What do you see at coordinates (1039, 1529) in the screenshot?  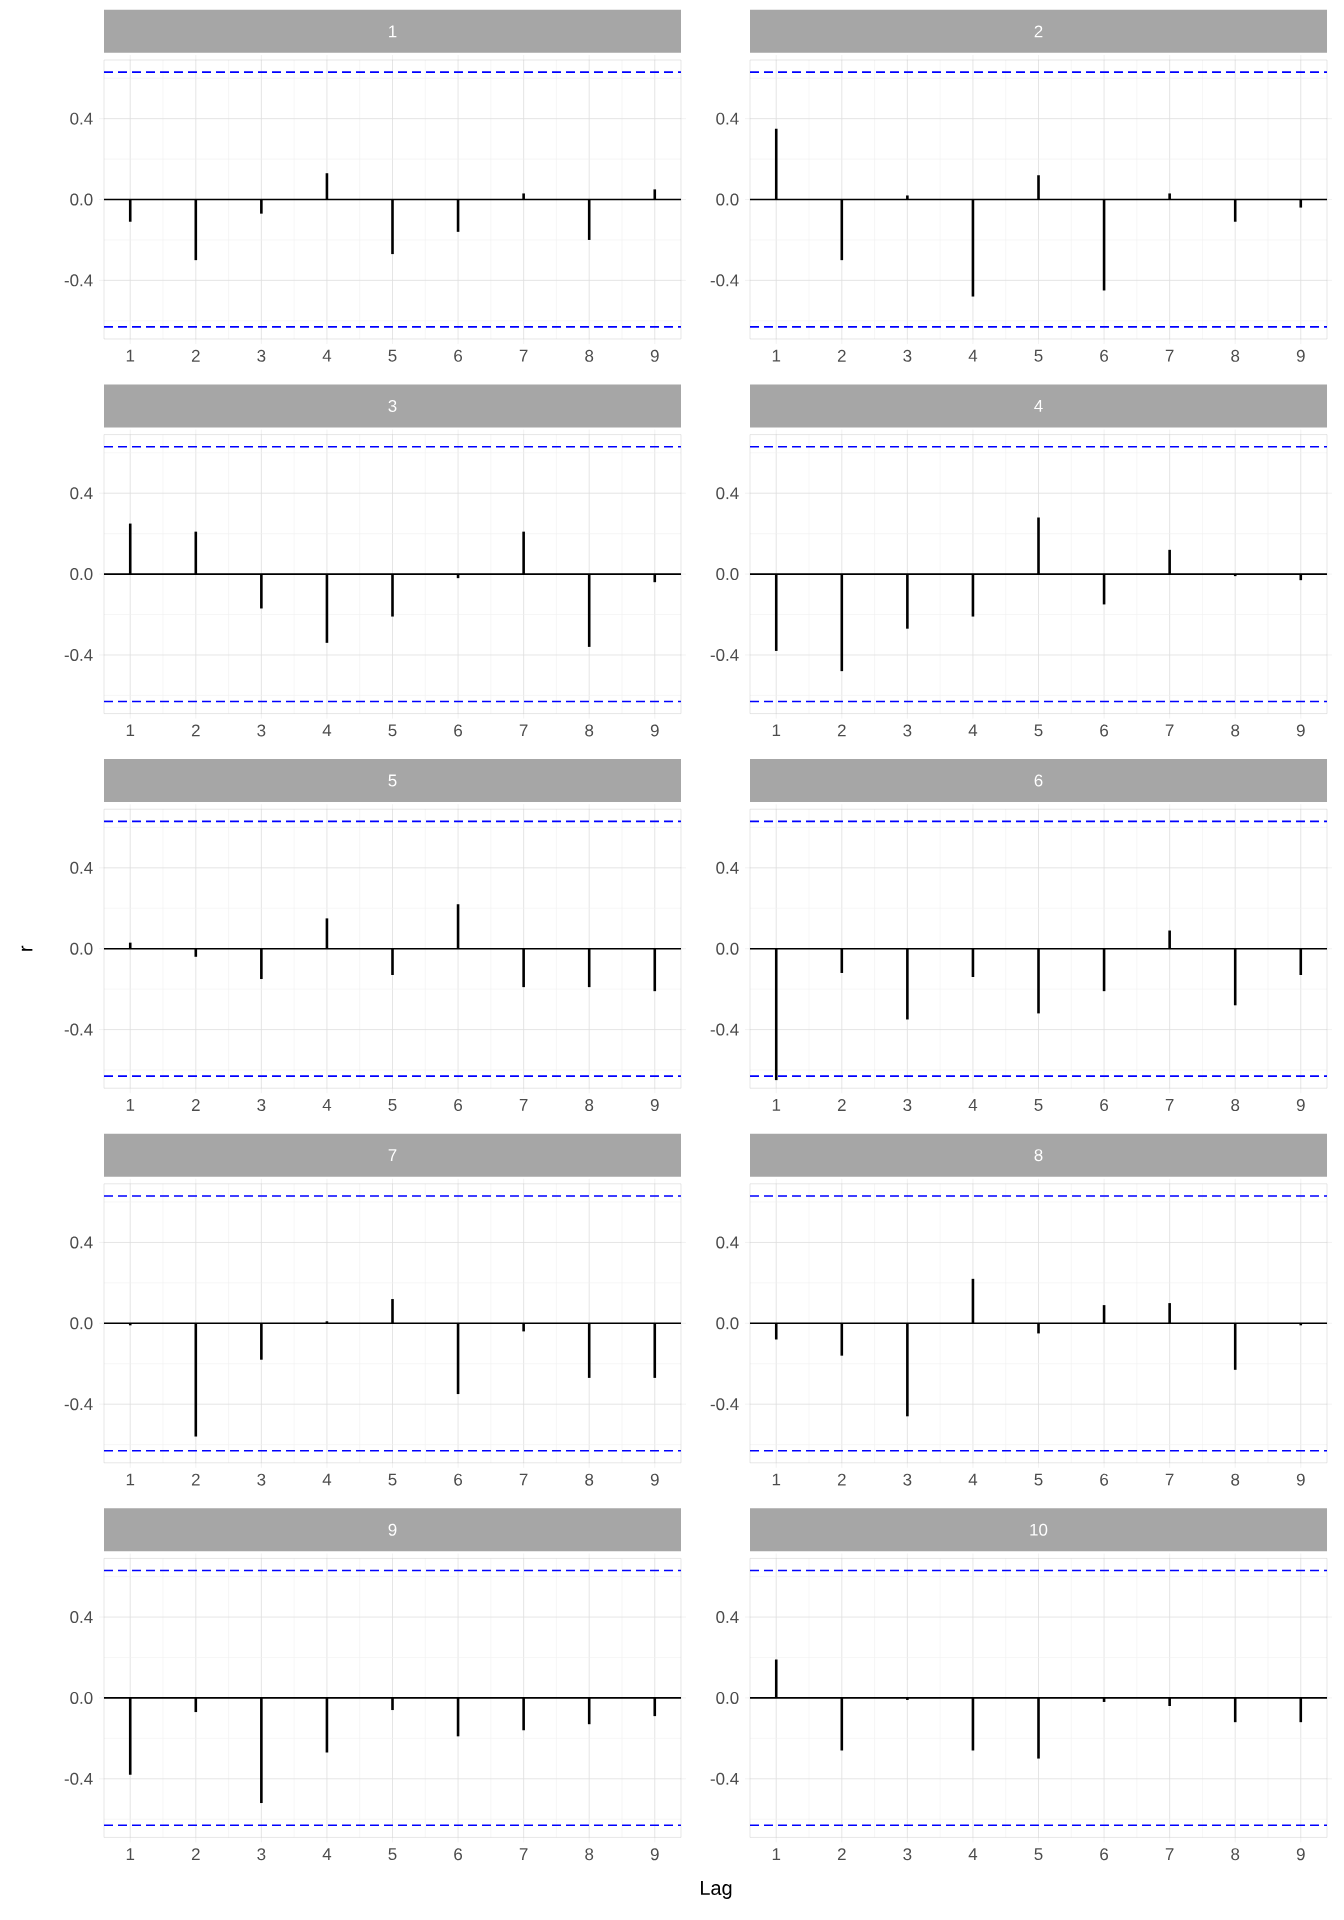 I see `chart-title: 10` at bounding box center [1039, 1529].